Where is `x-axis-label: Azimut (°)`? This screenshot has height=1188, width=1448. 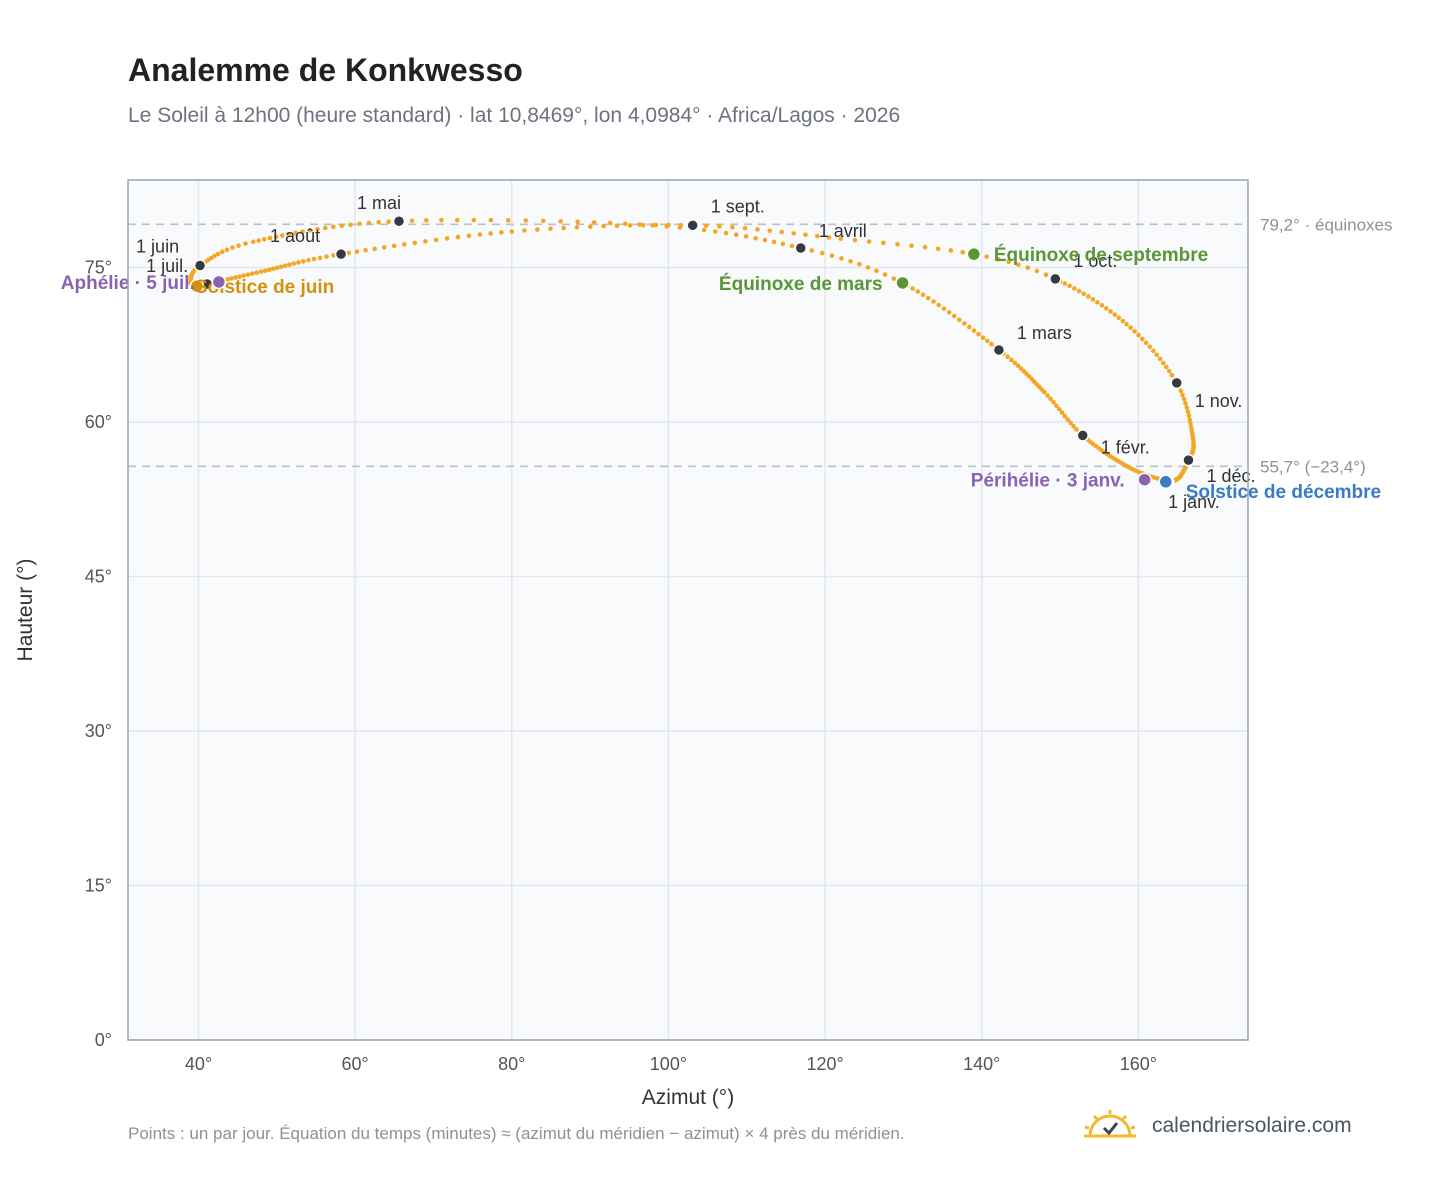 x-axis-label: Azimut (°) is located at coordinates (688, 1097).